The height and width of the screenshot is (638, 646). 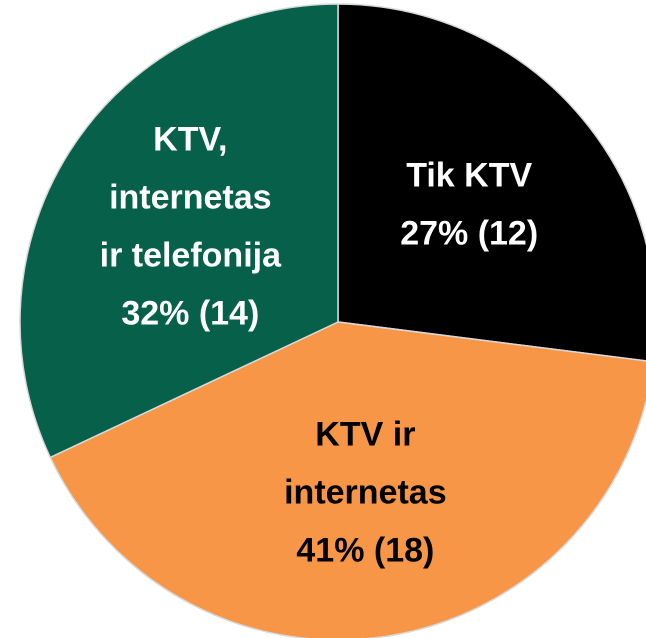 I want to click on slice-label: Tik KTV, so click(x=469, y=175).